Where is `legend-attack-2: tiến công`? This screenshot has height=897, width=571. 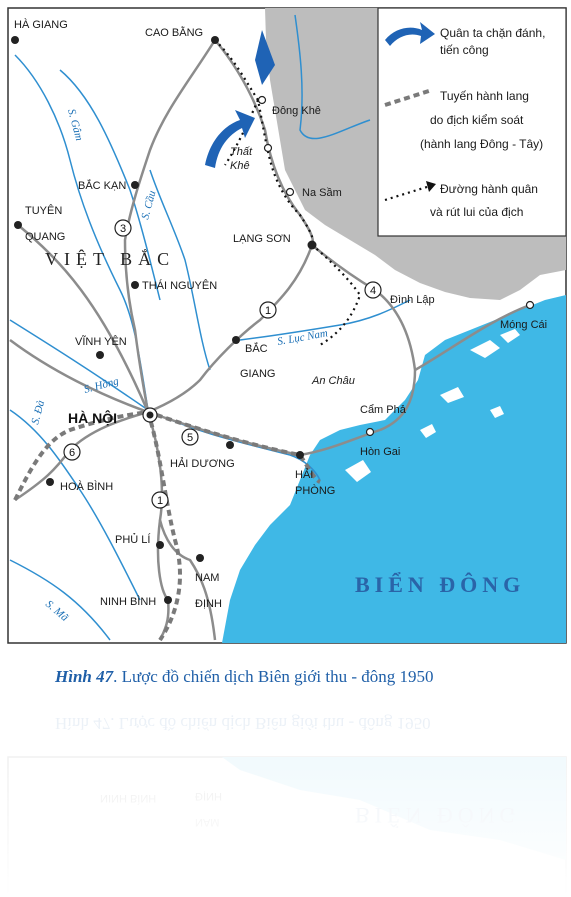
legend-attack-2: tiến công is located at coordinates (464, 50).